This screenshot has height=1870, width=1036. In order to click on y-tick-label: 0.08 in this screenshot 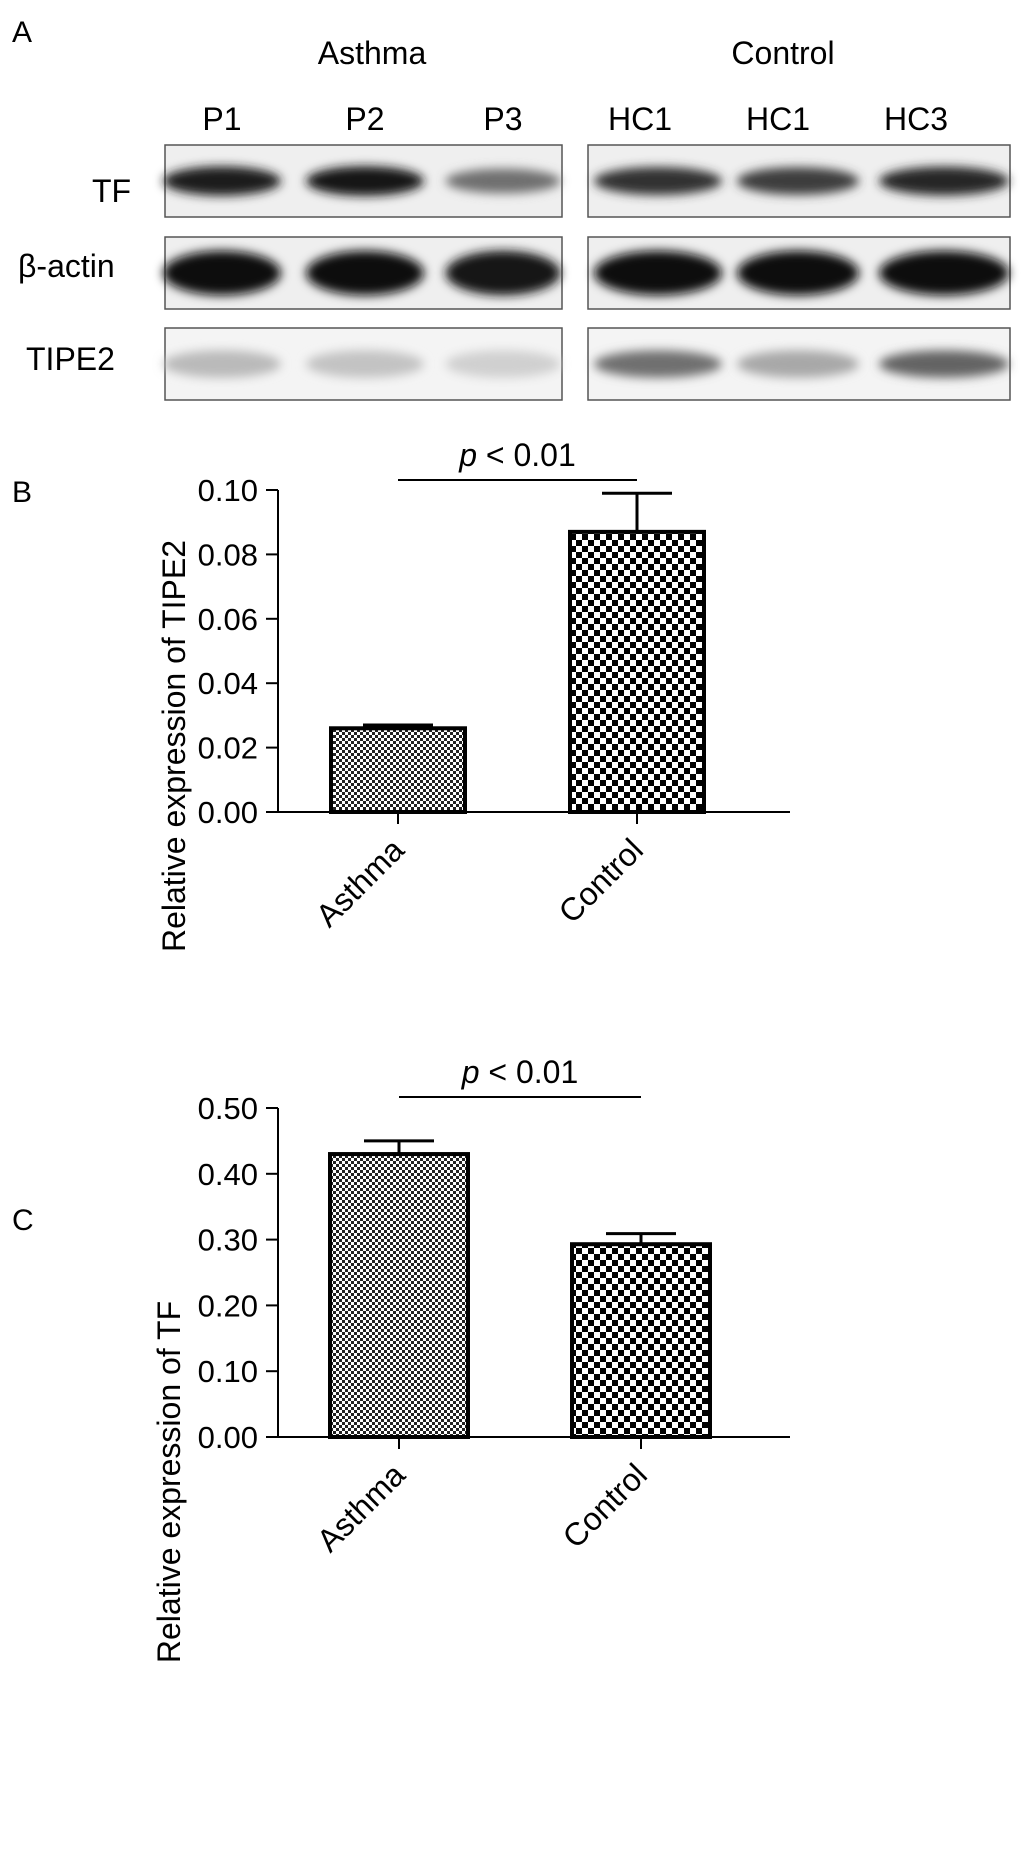, I will do `click(228, 554)`.